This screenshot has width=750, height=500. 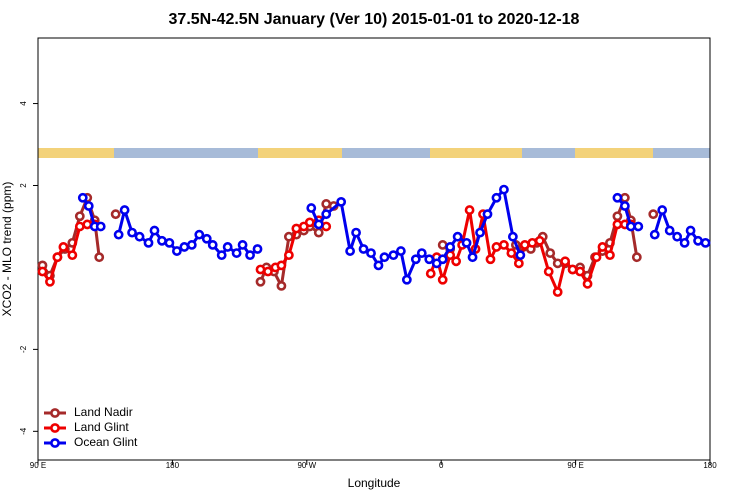 I want to click on x-tick-label: 90 W, so click(x=306, y=465).